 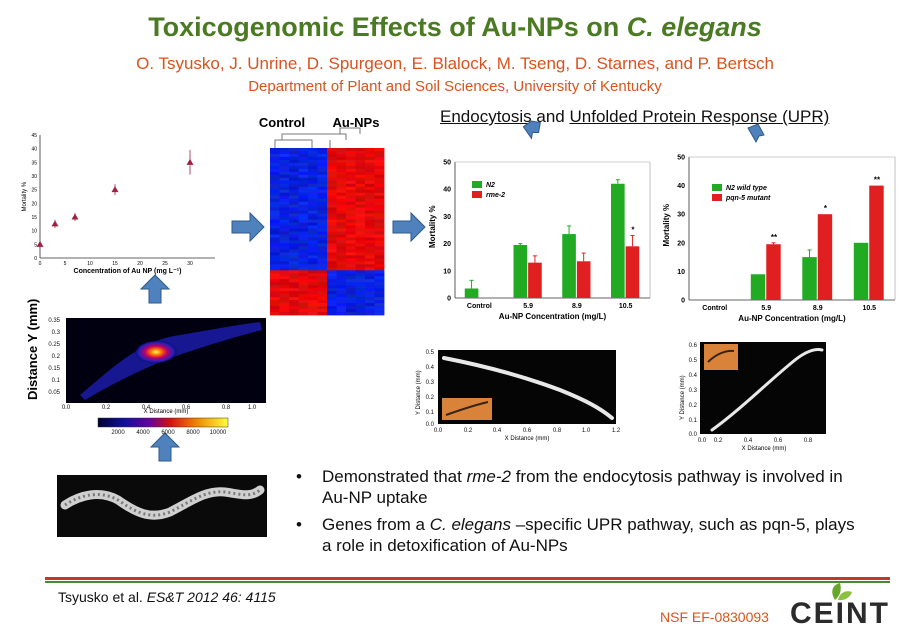 I want to click on scatter-y-tick: 30, so click(x=34, y=177).